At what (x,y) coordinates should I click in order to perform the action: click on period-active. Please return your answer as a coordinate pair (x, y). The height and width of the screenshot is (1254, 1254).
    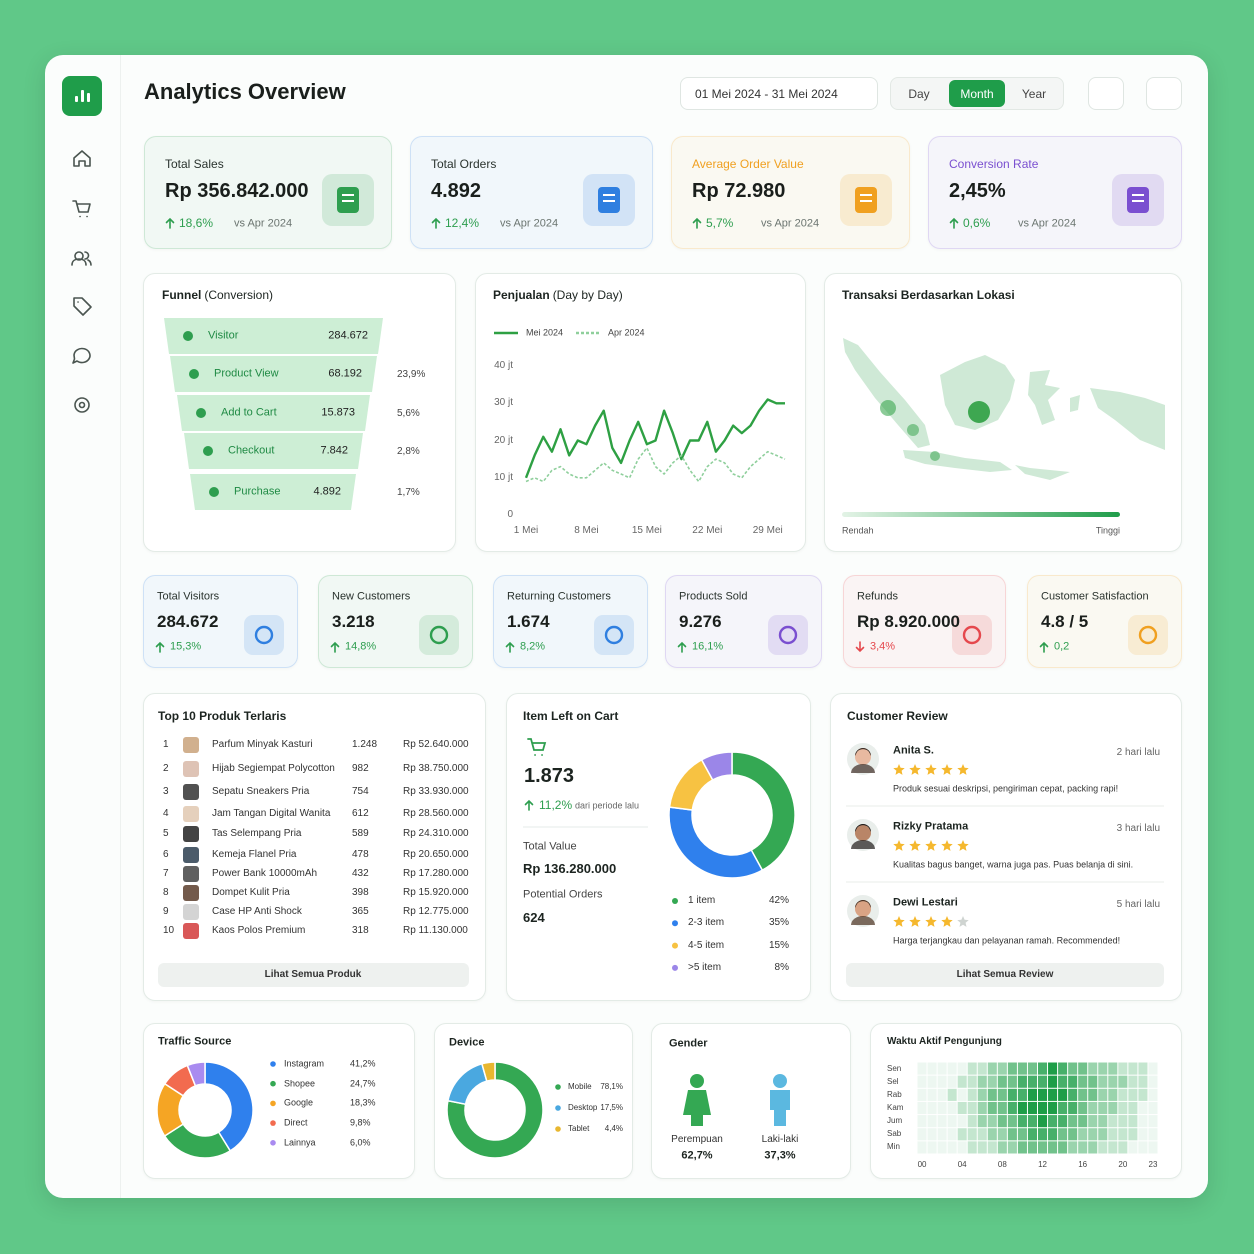
    Looking at the image, I should click on (977, 93).